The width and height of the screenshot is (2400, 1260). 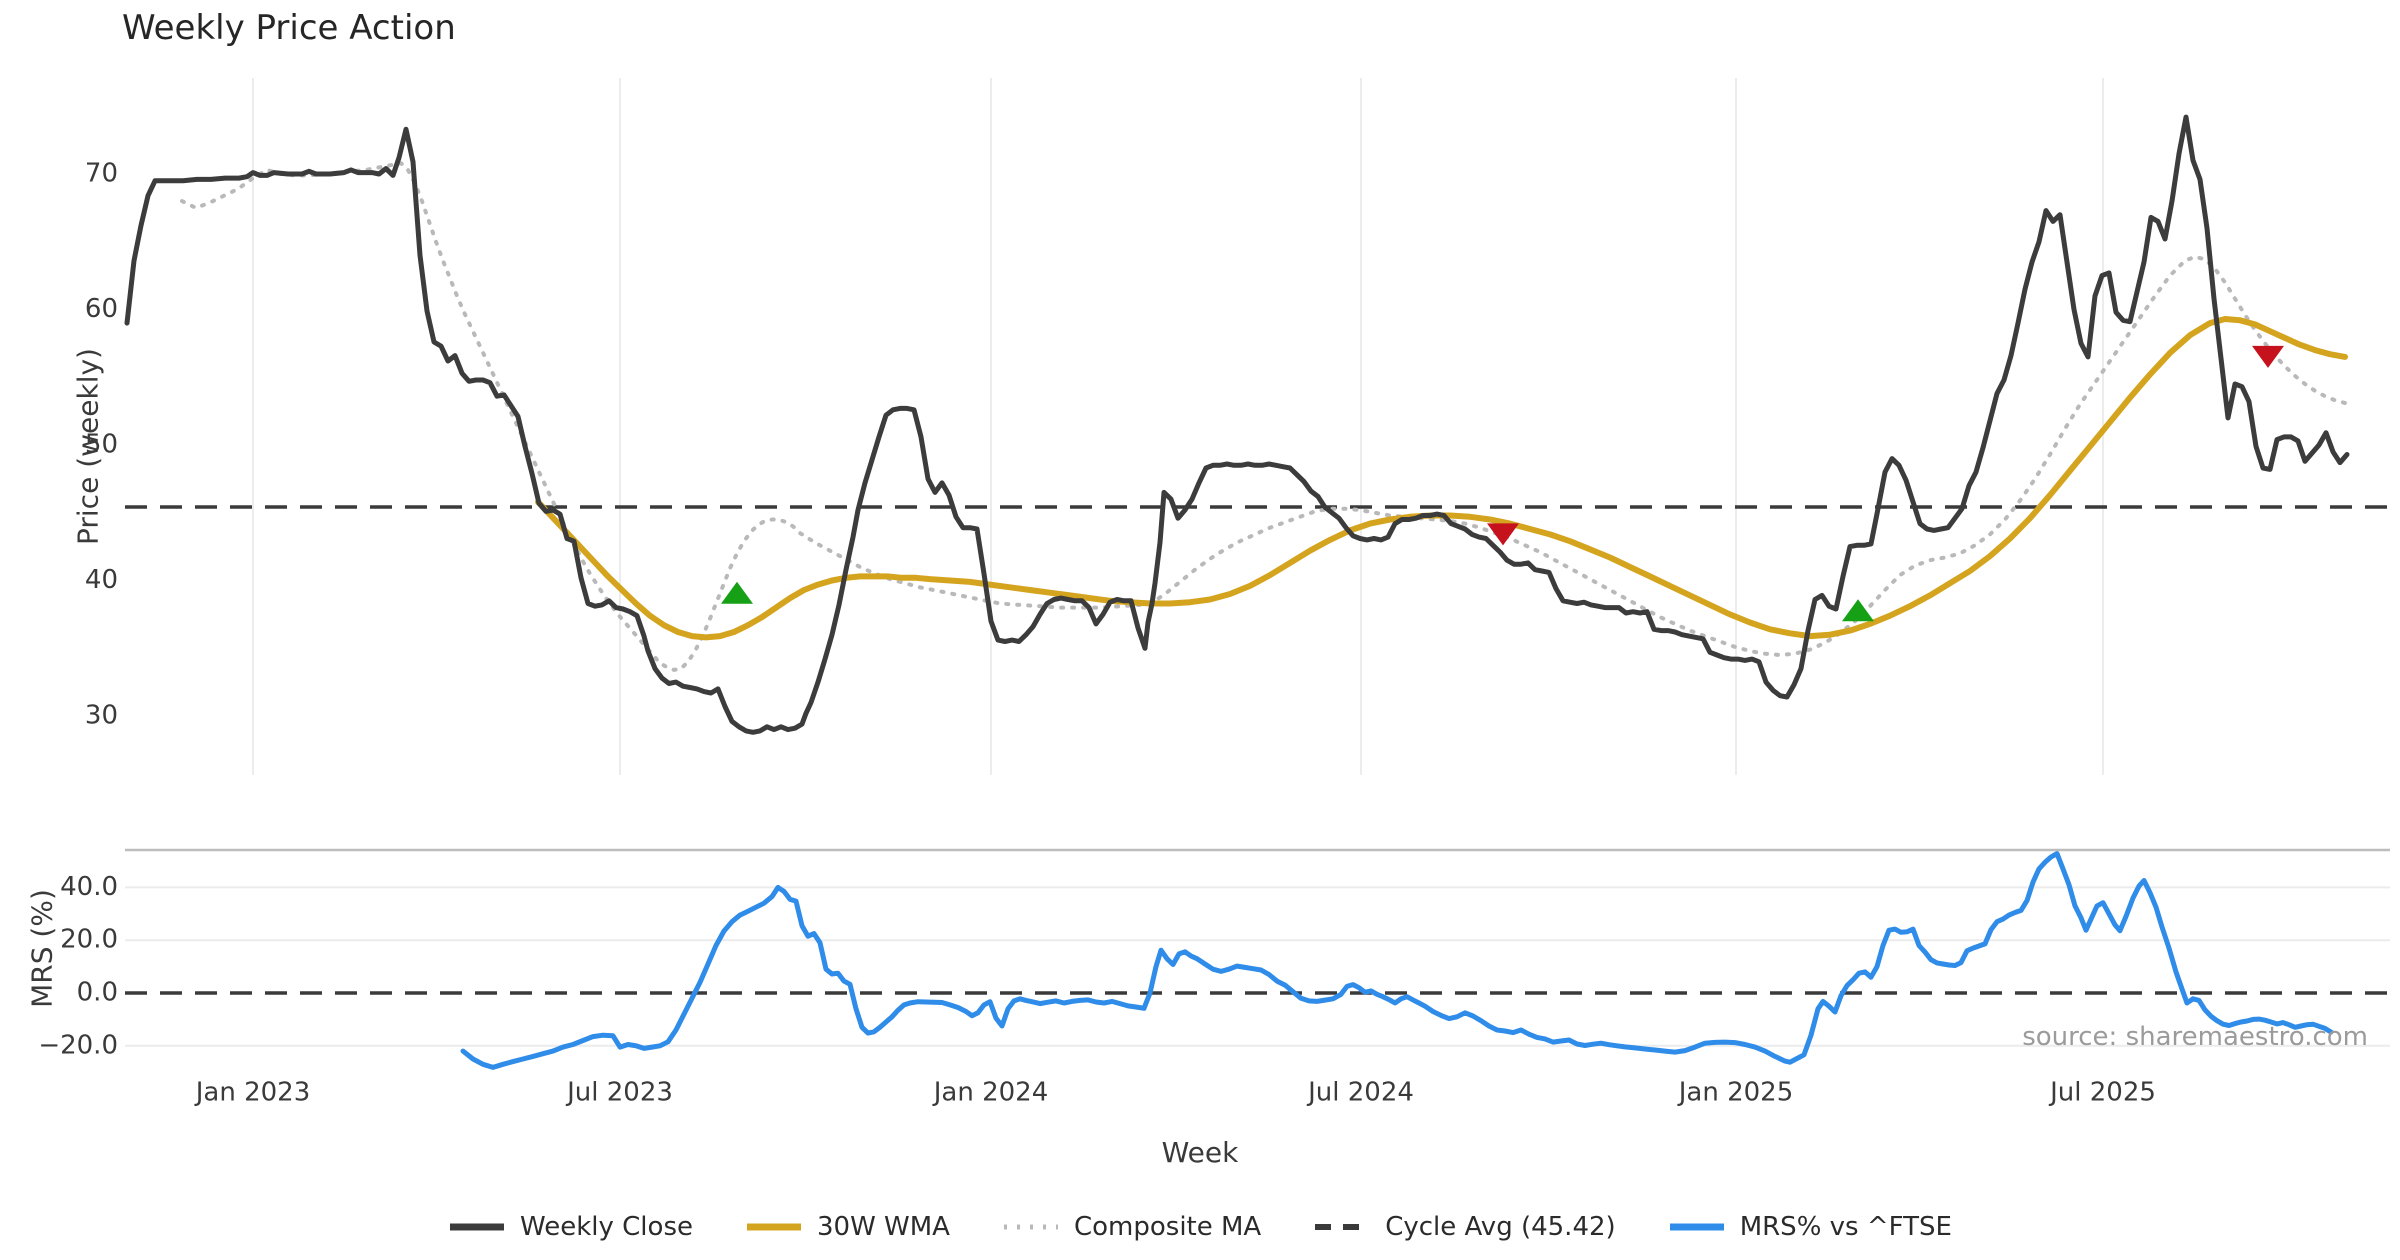 I want to click on legend-label: Composite MA, so click(x=1167, y=1227).